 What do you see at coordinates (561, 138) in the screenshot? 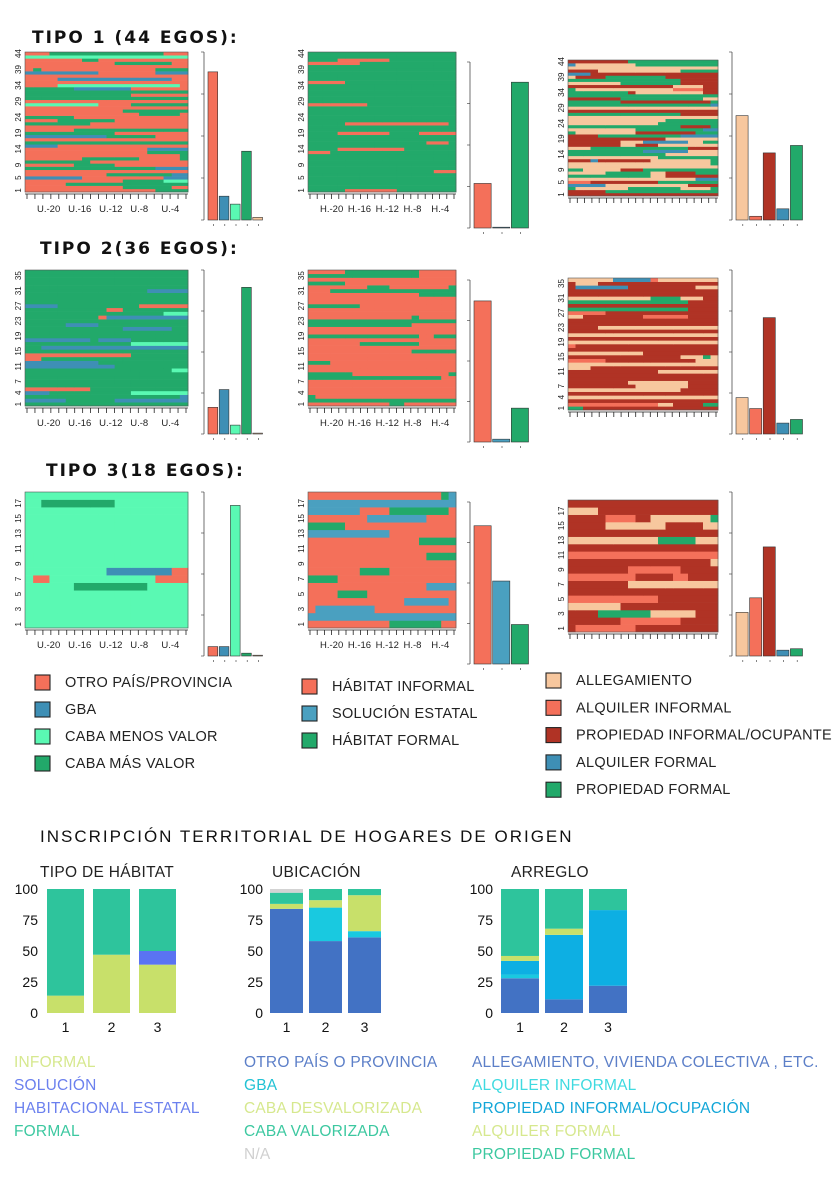
I see `y-tick-label: 19` at bounding box center [561, 138].